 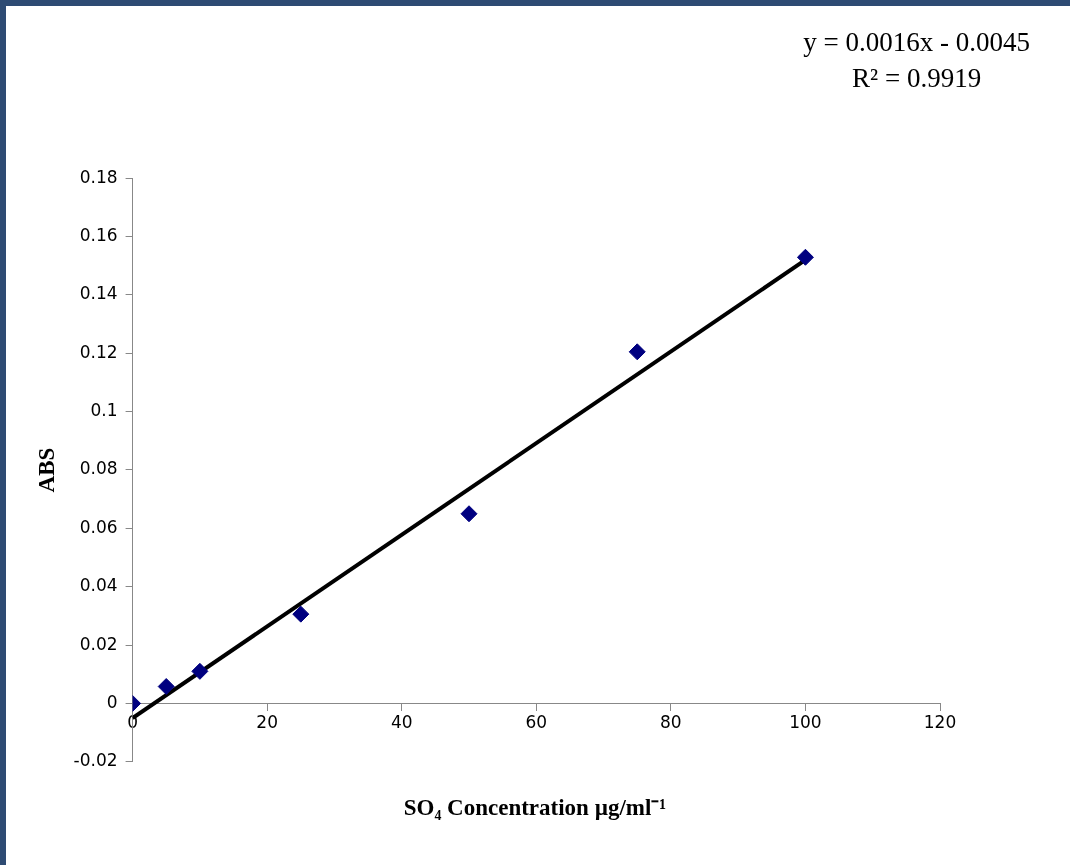 What do you see at coordinates (940, 722) in the screenshot?
I see `x-tick-label: 120` at bounding box center [940, 722].